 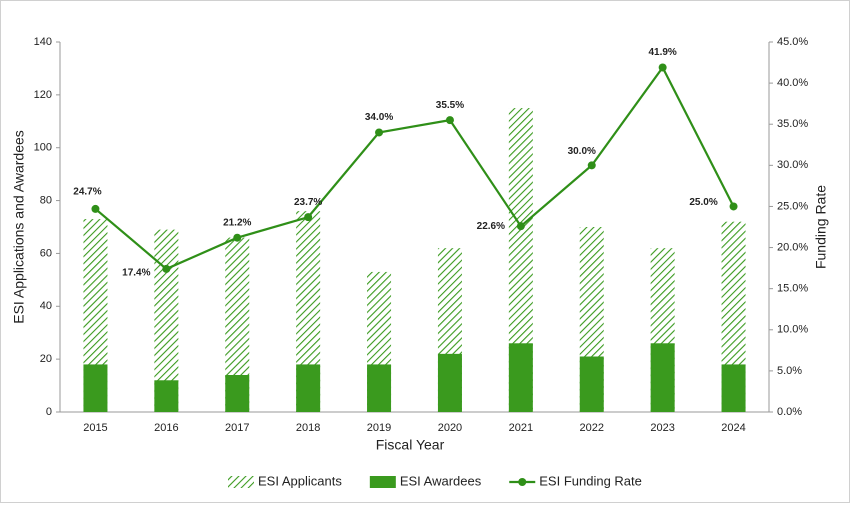 What do you see at coordinates (703, 202) in the screenshot?
I see `data-label: 25.0%` at bounding box center [703, 202].